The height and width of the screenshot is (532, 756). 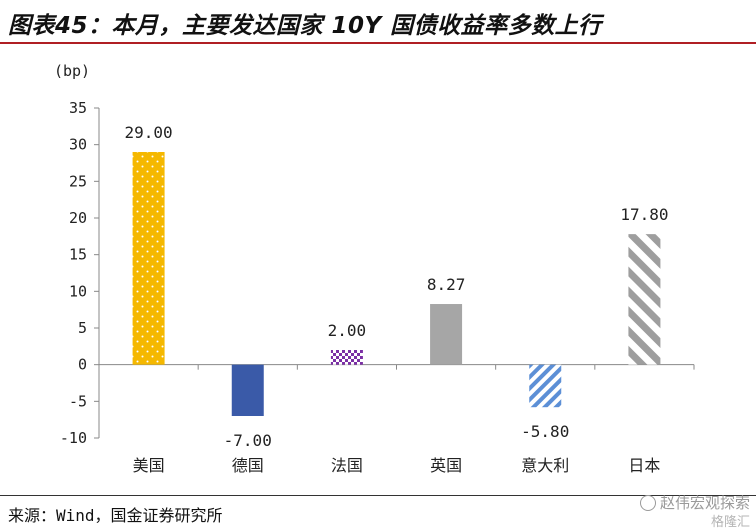 I want to click on y-tick-label: 15, so click(x=78, y=255).